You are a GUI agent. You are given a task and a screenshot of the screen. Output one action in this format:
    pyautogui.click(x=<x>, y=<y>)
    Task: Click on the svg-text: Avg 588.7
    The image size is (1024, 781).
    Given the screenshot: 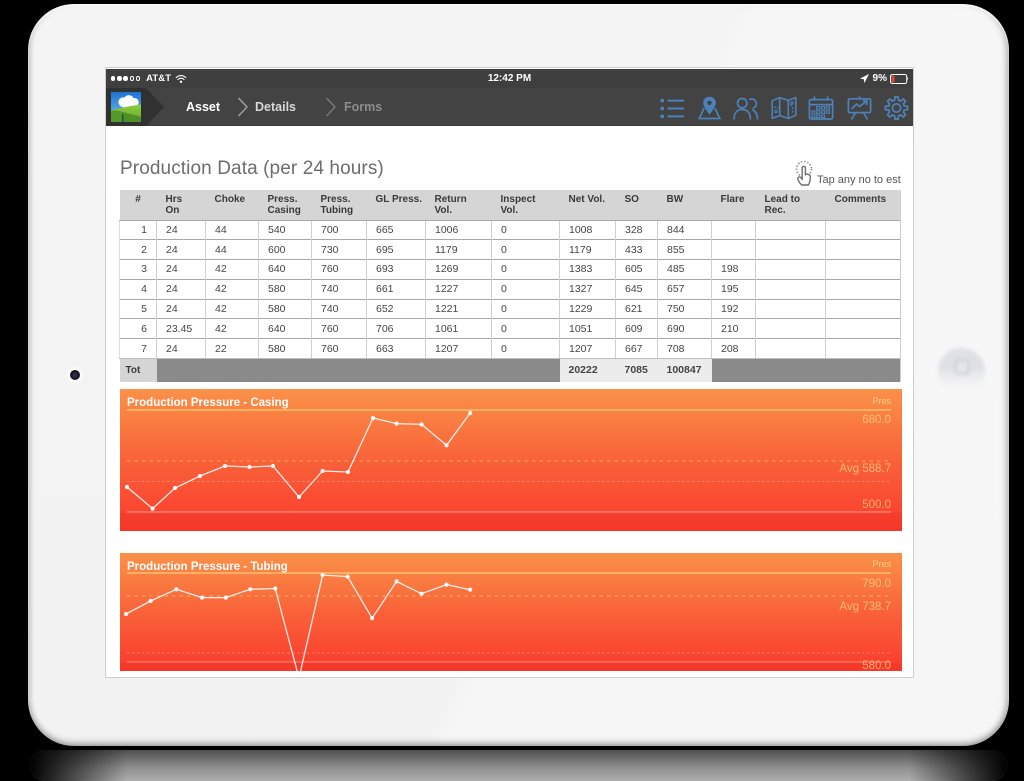 What is the action you would take?
    pyautogui.click(x=865, y=469)
    